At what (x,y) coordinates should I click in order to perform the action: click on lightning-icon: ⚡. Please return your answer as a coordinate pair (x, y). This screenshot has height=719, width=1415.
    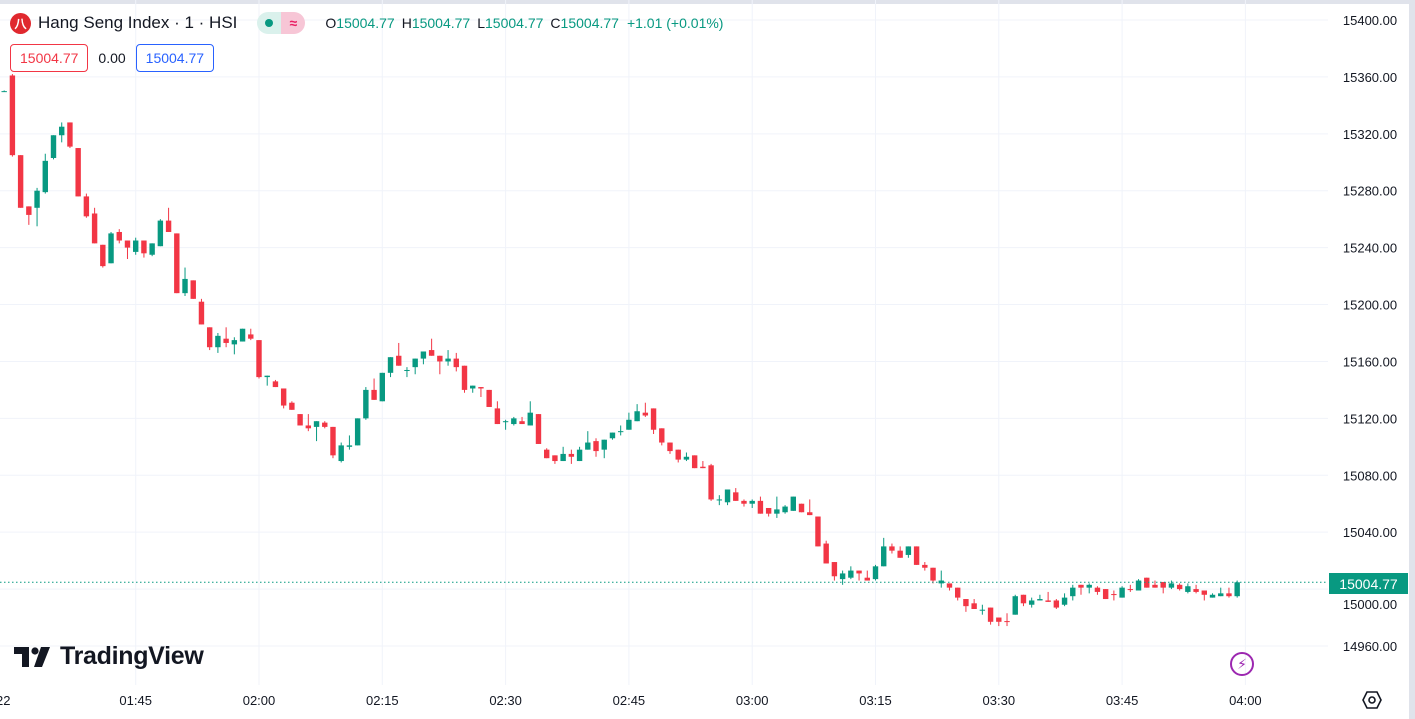
    Looking at the image, I should click on (1242, 664).